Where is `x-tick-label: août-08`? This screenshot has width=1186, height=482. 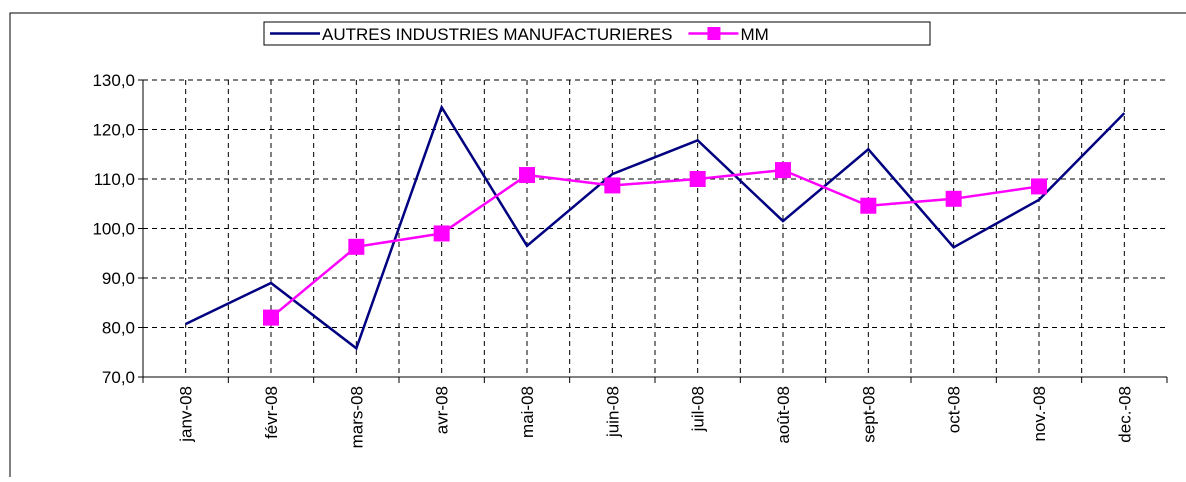
x-tick-label: août-08 is located at coordinates (783, 415).